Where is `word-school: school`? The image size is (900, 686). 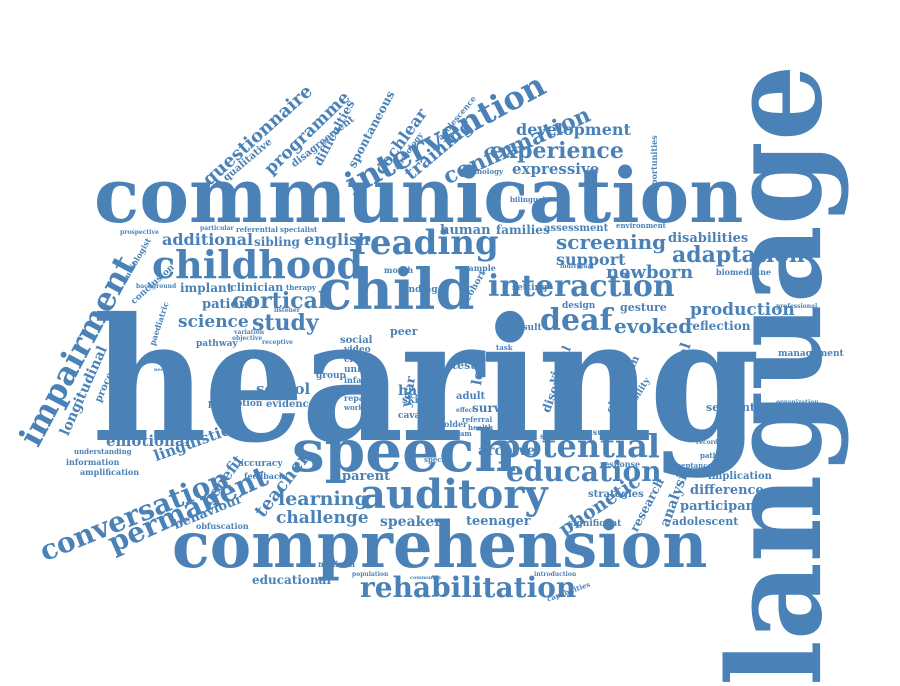 word-school: school is located at coordinates (283, 389).